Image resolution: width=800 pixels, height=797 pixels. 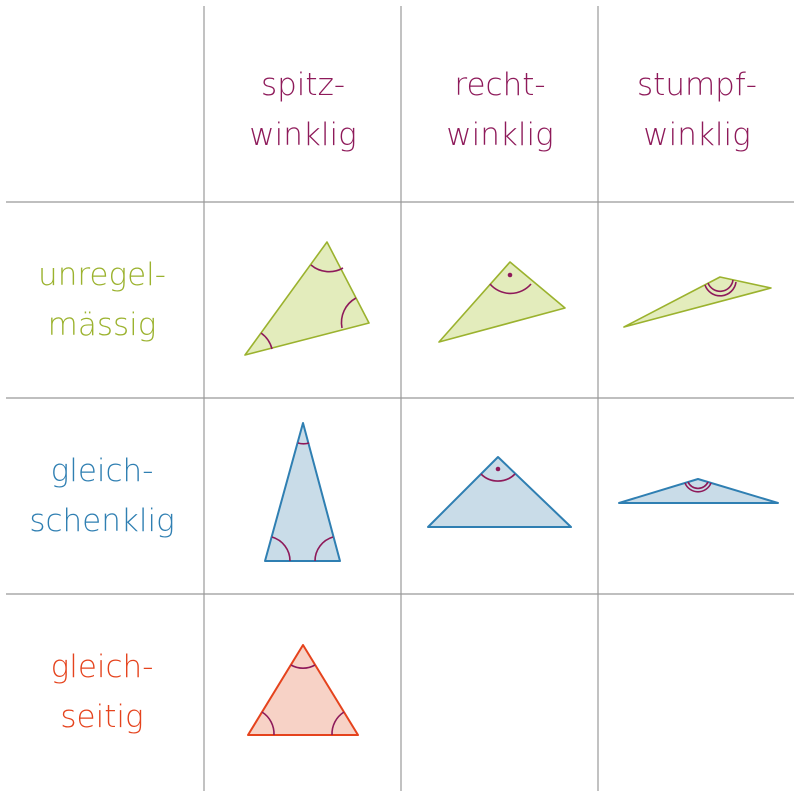 What do you see at coordinates (697, 85) in the screenshot?
I see `header-line-1: stumpf-` at bounding box center [697, 85].